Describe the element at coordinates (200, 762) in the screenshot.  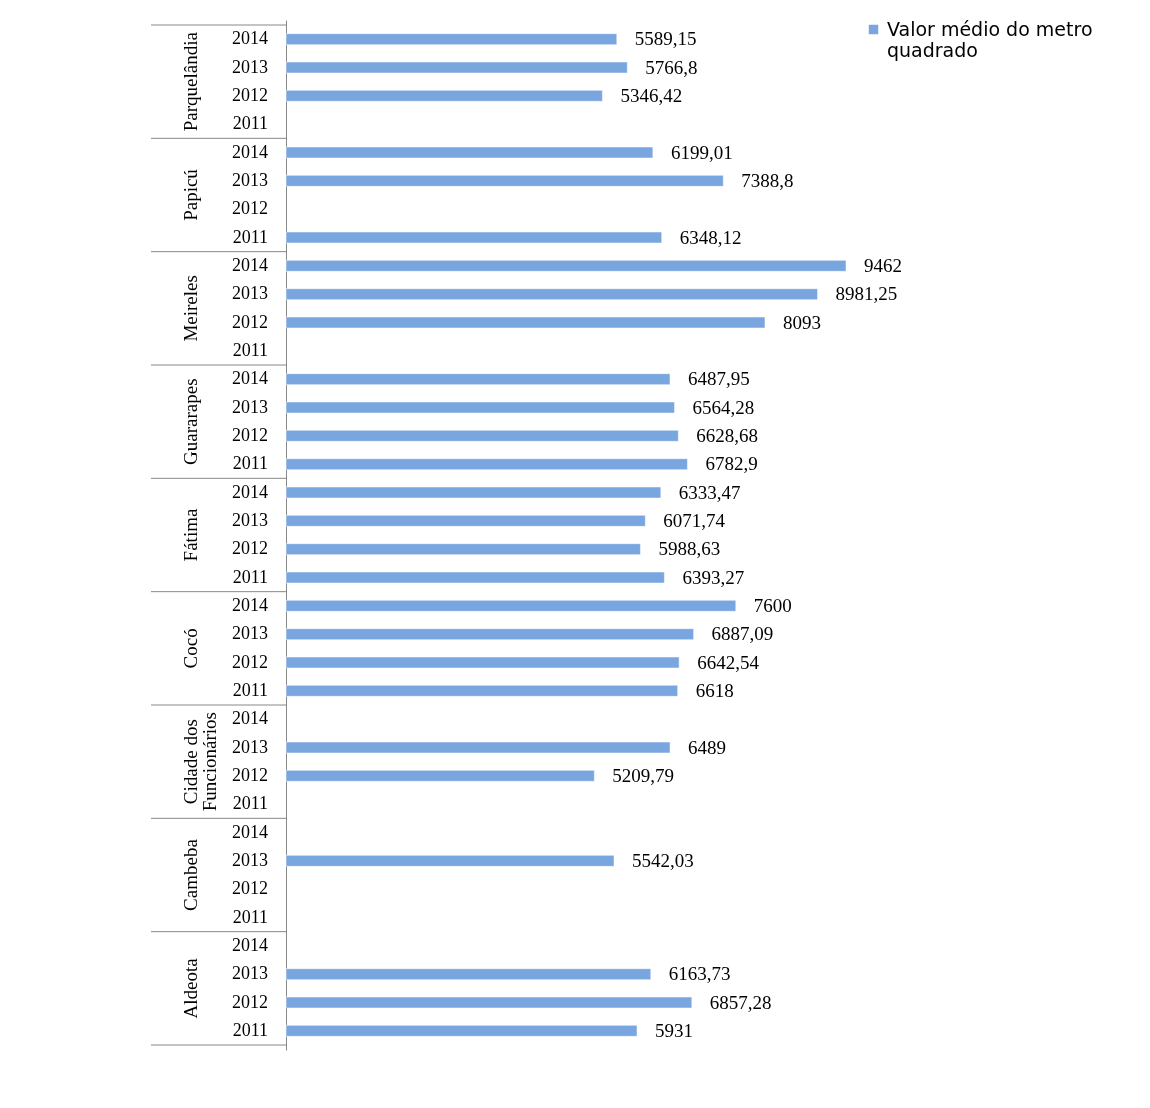
I see `text: Cidade dos Funcionários` at that location.